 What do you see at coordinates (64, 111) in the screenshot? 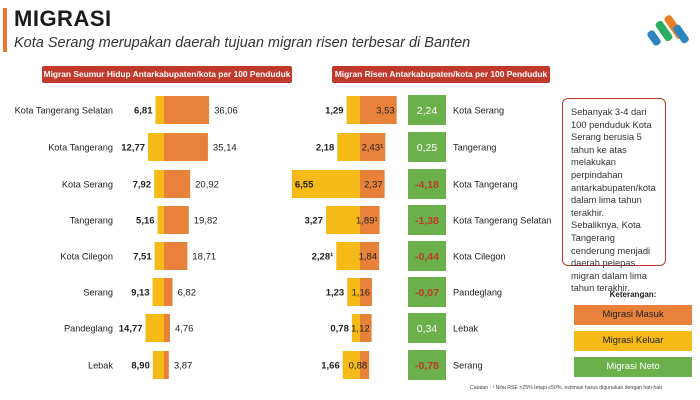
I see `chart1-category-label: Kota Tangerang Selatan` at bounding box center [64, 111].